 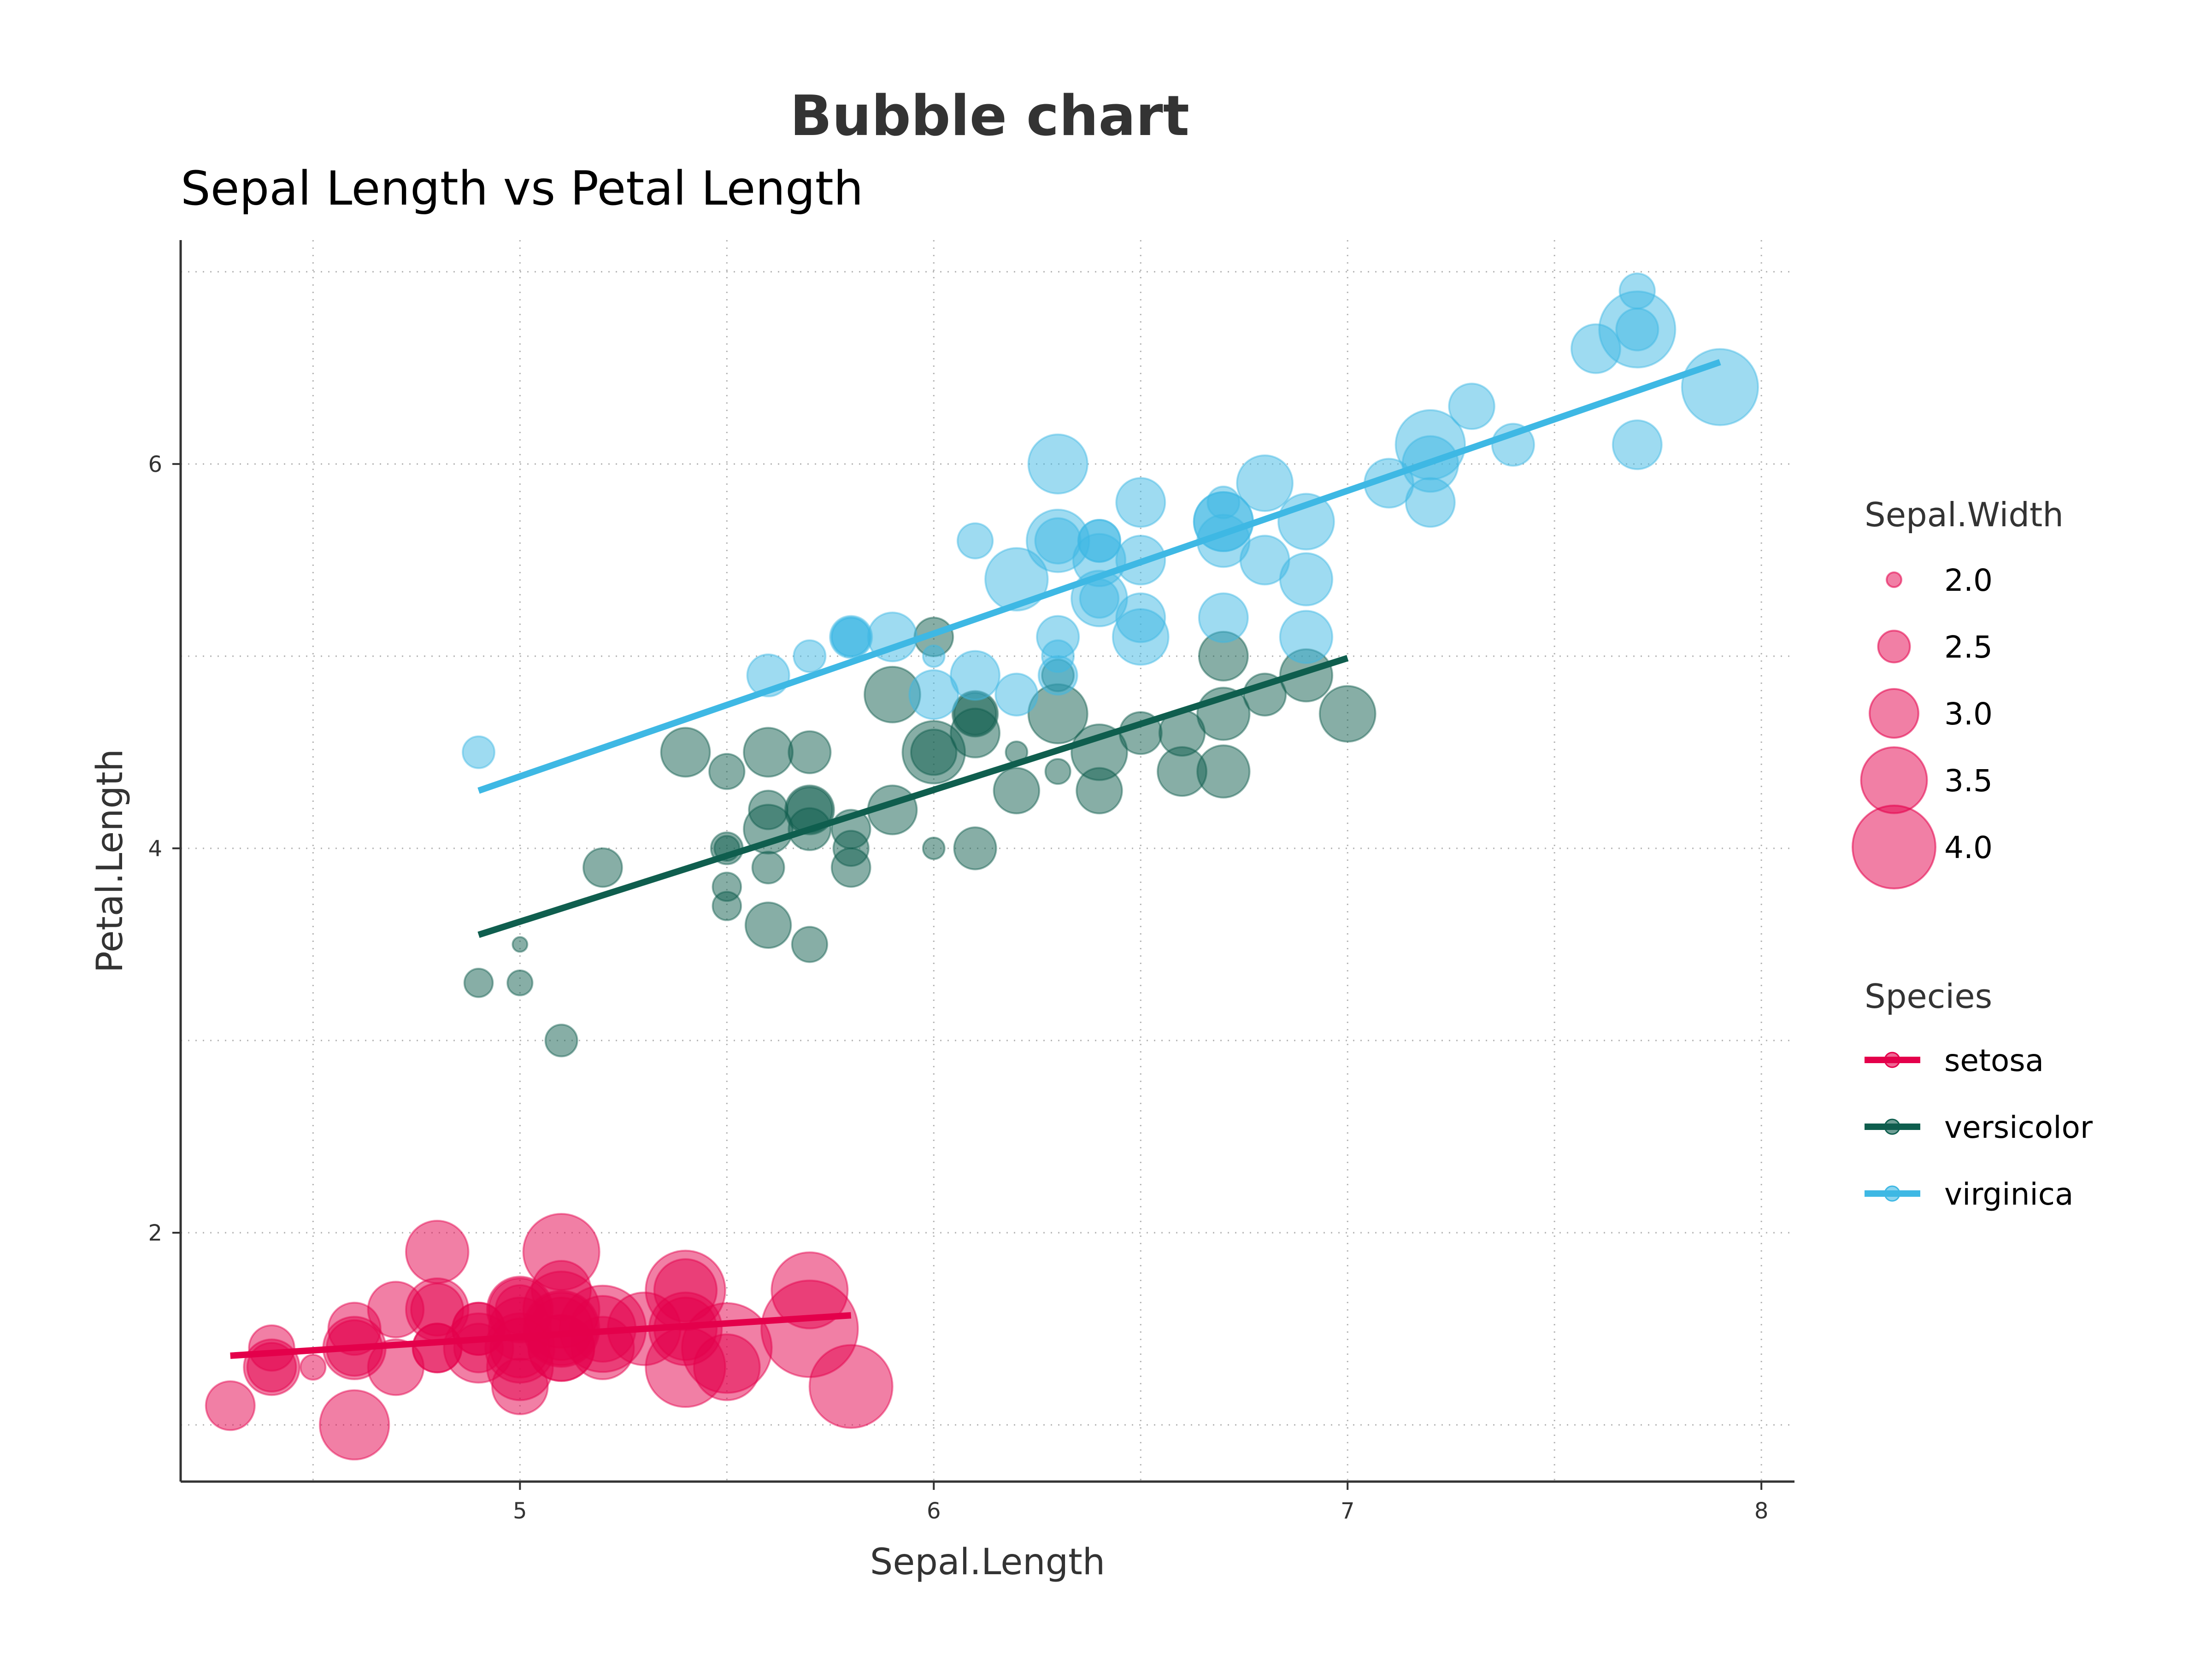 What do you see at coordinates (987, 1562) in the screenshot?
I see `x-axis-label: Sepal.Length` at bounding box center [987, 1562].